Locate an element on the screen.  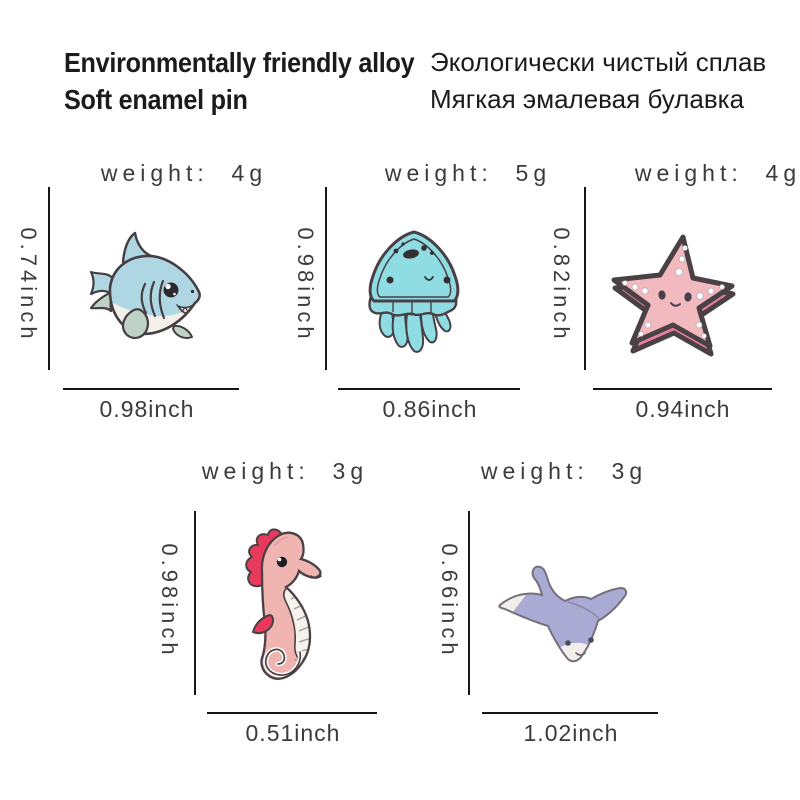
shark-width-label: 0.98inch is located at coordinates (147, 409).